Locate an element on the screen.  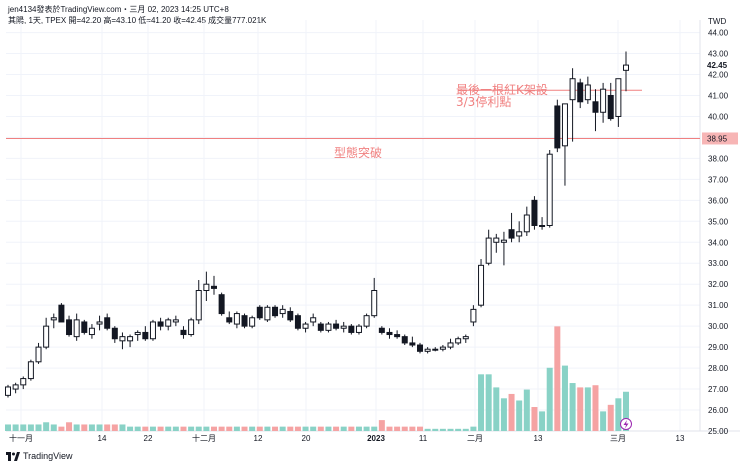
annotation-text: 3/3停利點 is located at coordinates (483, 101).